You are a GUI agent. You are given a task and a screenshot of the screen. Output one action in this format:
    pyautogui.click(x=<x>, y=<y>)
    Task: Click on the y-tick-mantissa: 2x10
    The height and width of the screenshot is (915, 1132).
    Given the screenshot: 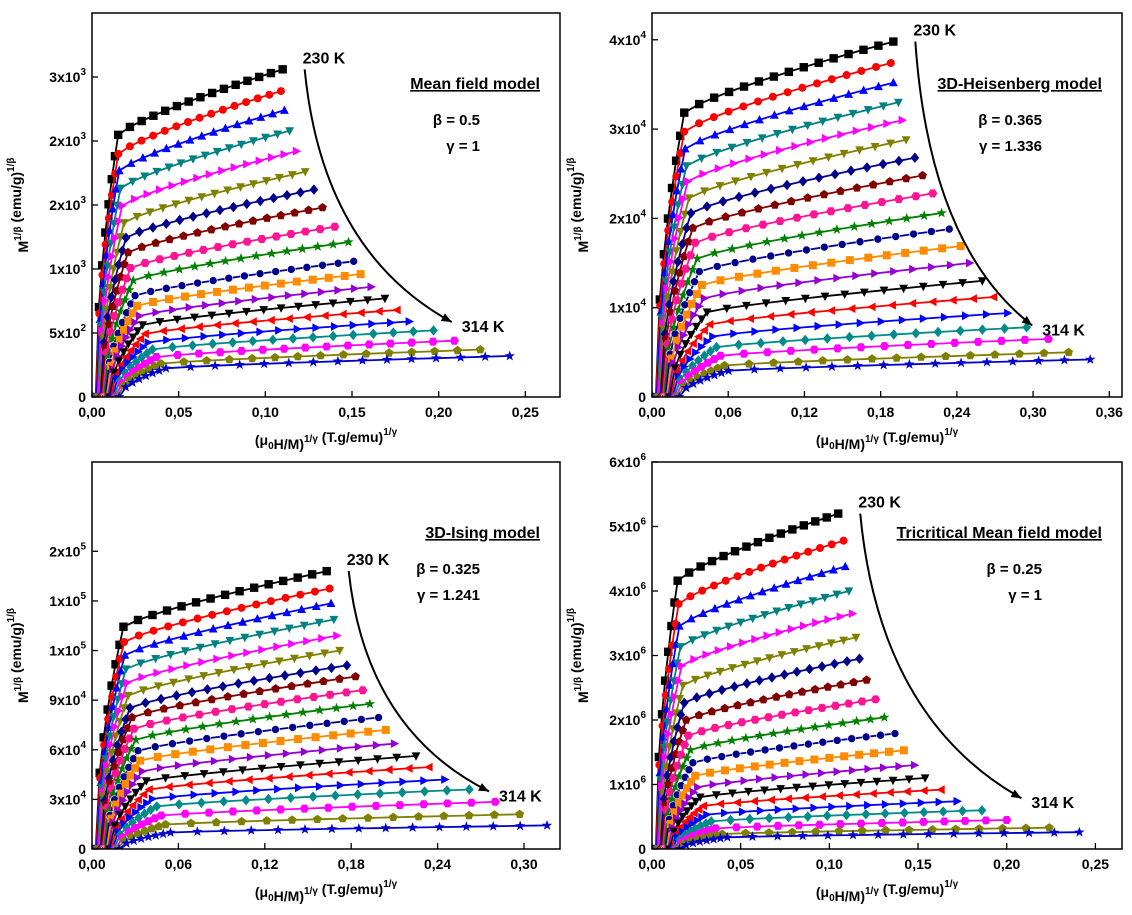 What is the action you would take?
    pyautogui.click(x=624, y=720)
    